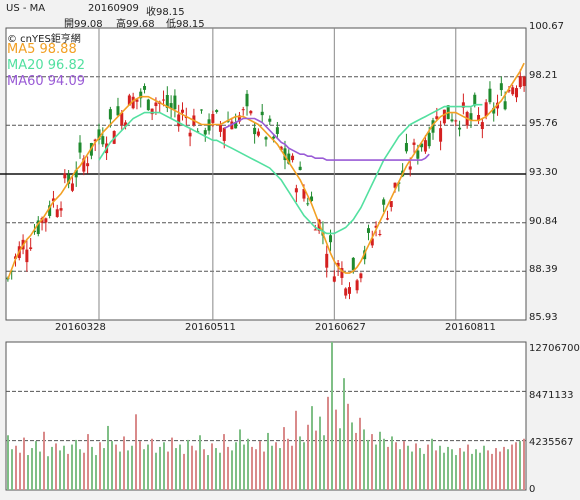  Describe the element at coordinates (80, 327) in the screenshot. I see `x-tick-label: 20160328` at that location.